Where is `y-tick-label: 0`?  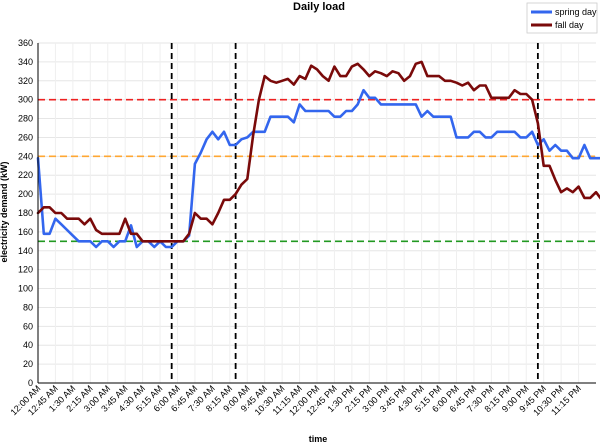
y-tick-label: 0 is located at coordinates (30, 383).